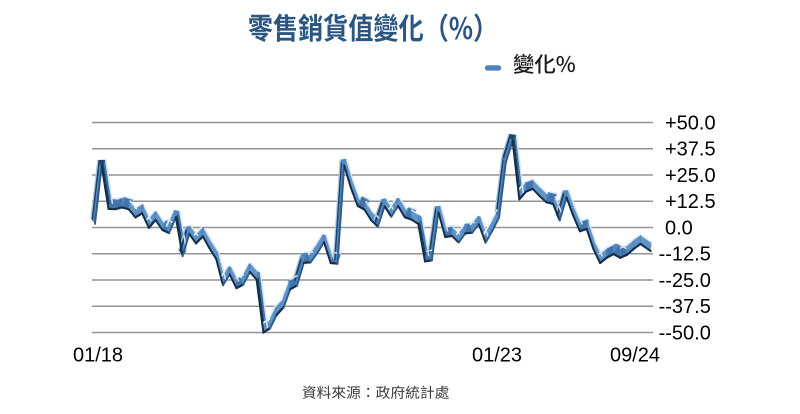 The image size is (800, 414). I want to click on svg-text: +50.0, so click(690, 123).